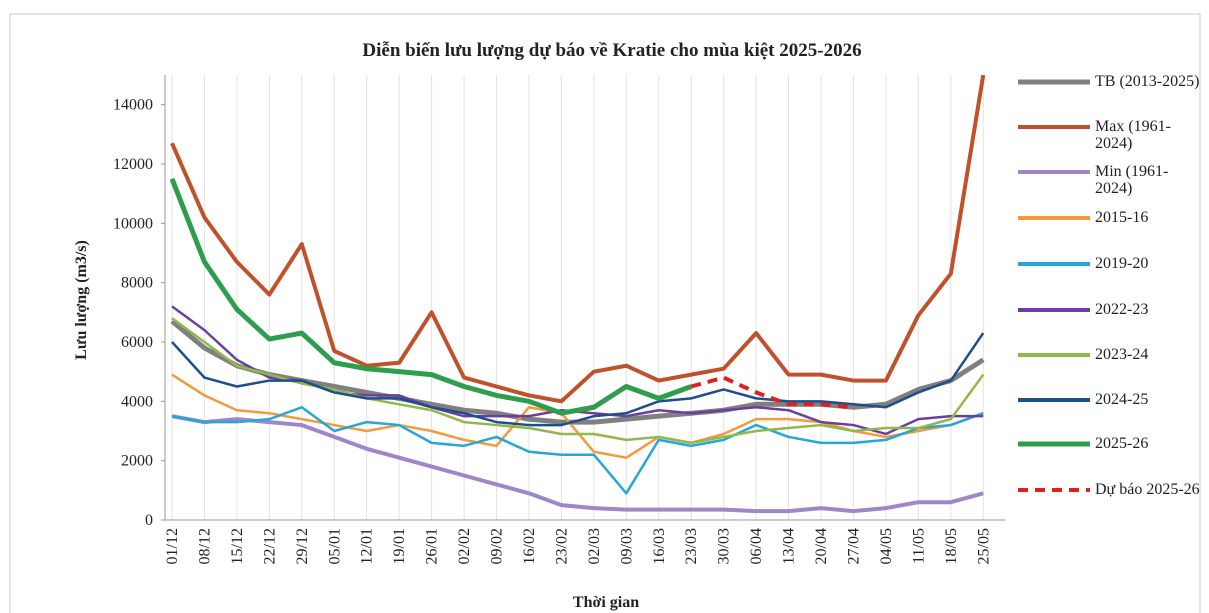  I want to click on x-tick-label: 23/02, so click(561, 546).